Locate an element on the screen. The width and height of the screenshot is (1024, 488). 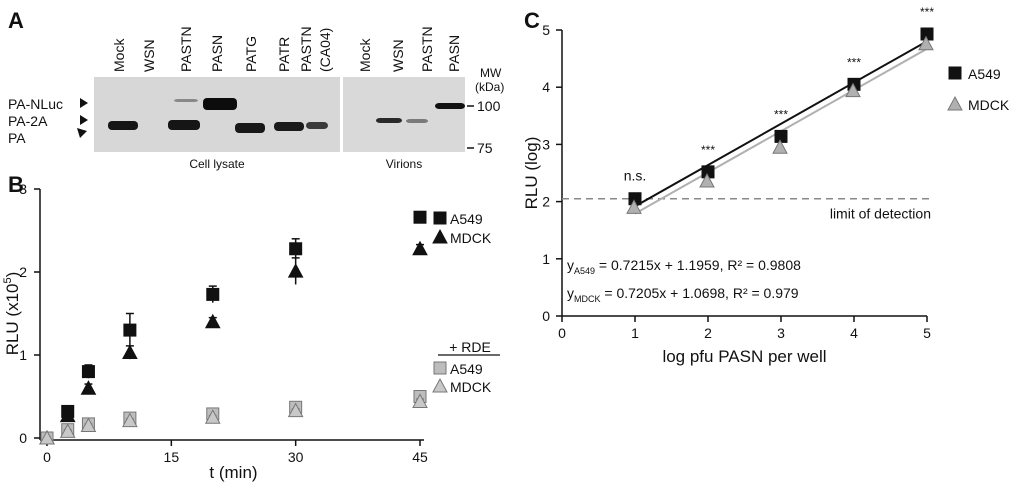
eq-sub: A549 is located at coordinates (584, 271).